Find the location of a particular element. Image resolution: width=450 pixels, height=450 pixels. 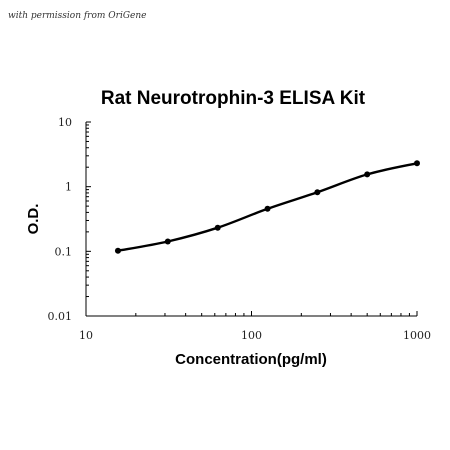

x-tick-label: 1000 is located at coordinates (417, 335).